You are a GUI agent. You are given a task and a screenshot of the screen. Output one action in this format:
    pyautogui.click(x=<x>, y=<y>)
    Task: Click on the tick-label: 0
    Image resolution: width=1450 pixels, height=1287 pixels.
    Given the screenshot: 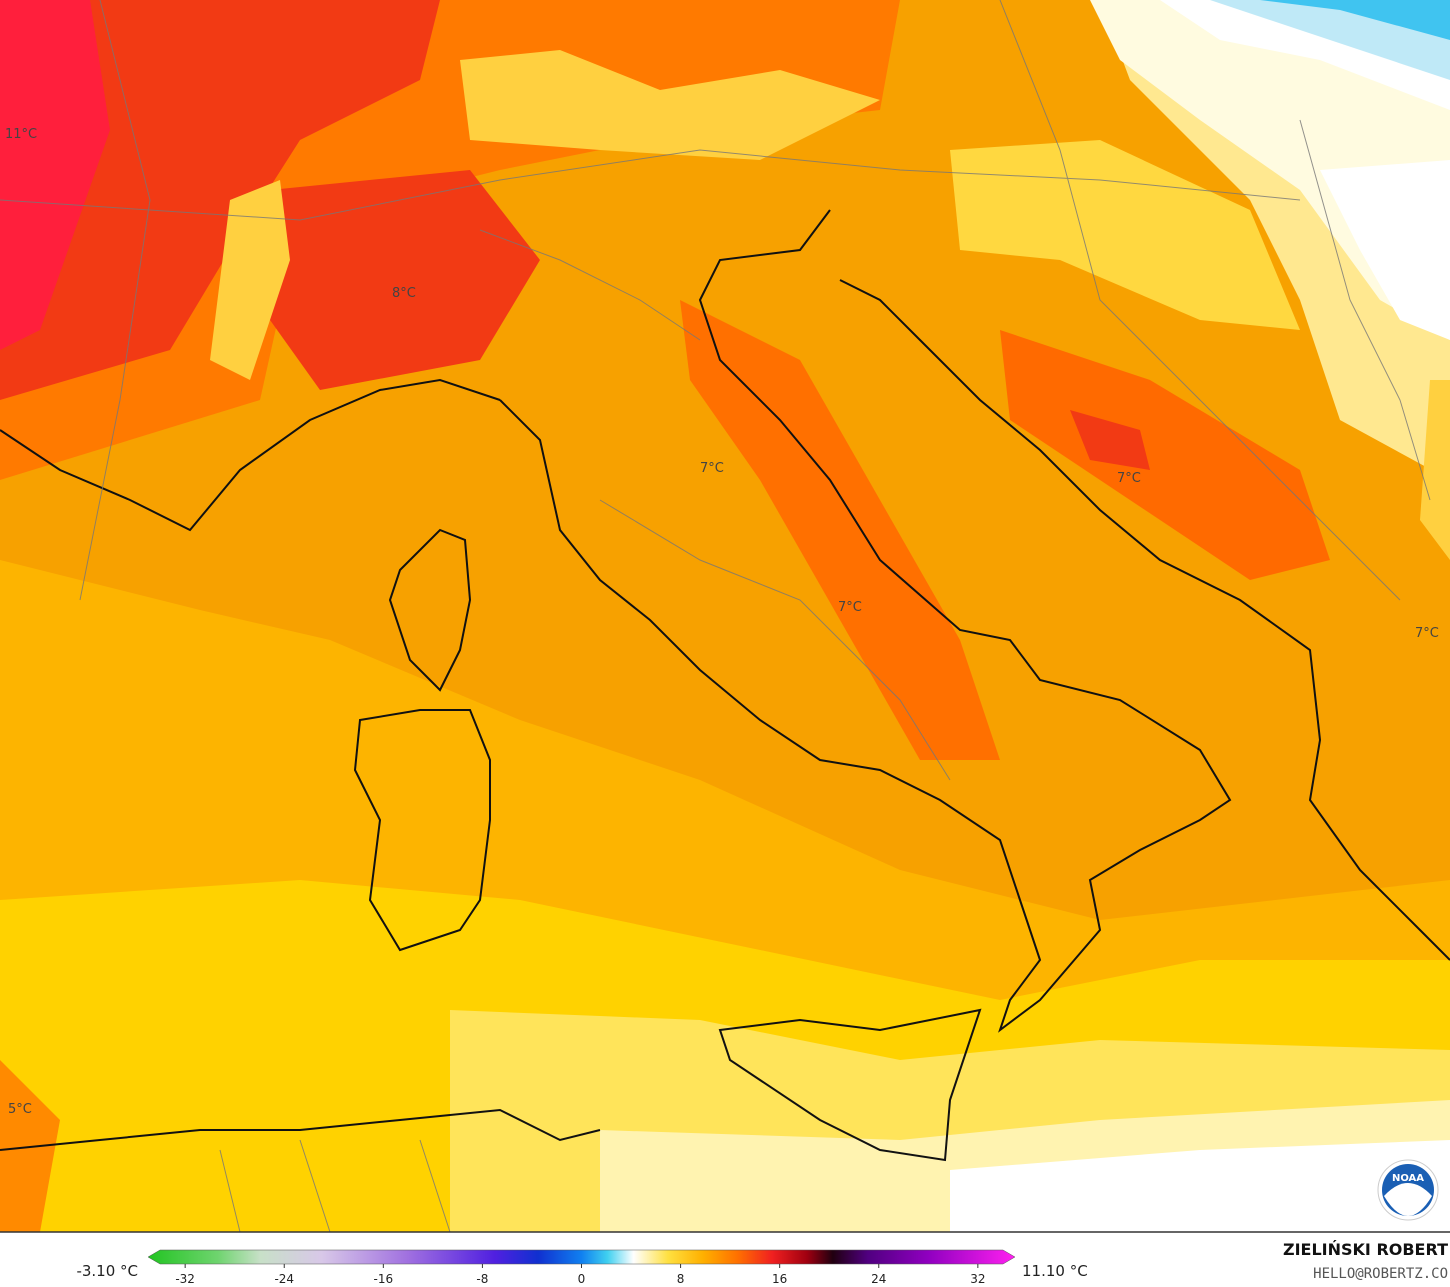 What is the action you would take?
    pyautogui.click(x=582, y=1279)
    